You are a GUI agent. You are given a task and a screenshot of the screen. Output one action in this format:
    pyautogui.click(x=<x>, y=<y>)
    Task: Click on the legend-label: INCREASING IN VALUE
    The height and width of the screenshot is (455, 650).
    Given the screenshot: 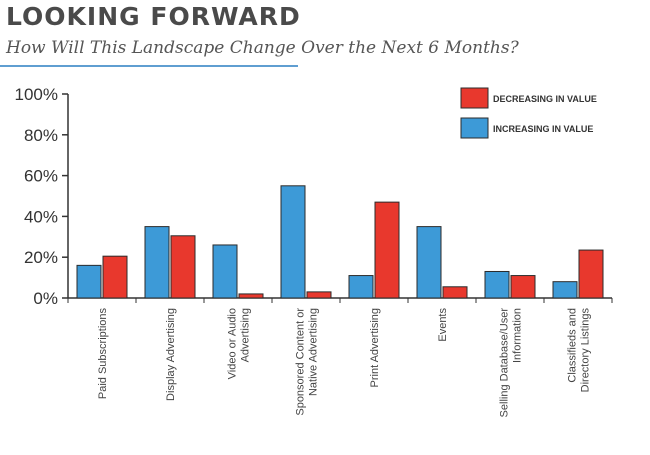 What is the action you would take?
    pyautogui.click(x=543, y=129)
    